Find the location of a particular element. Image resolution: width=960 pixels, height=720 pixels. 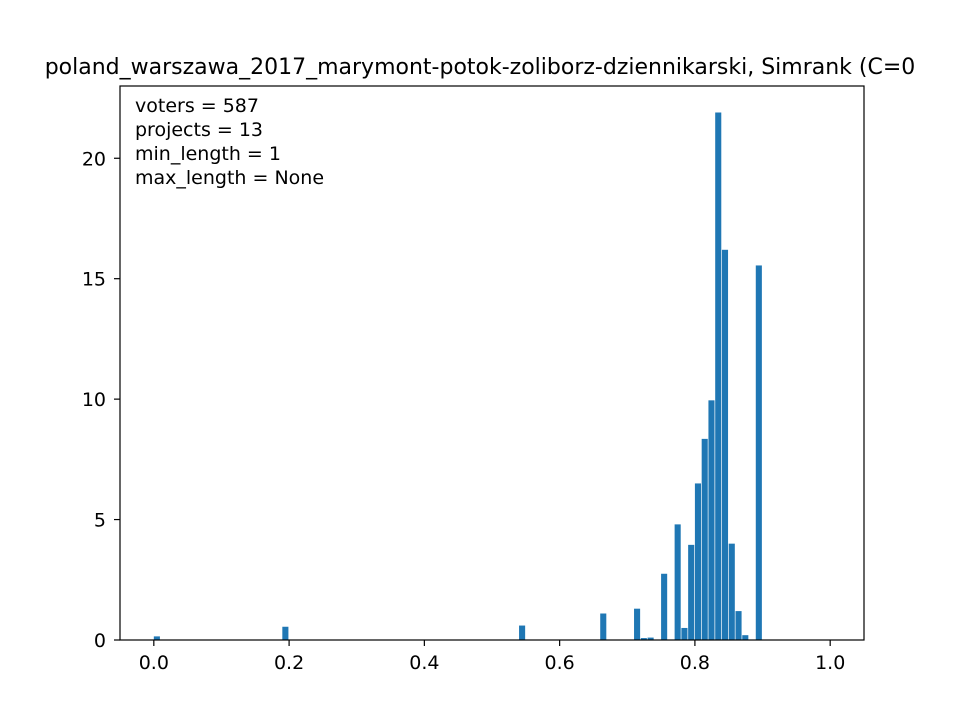

x-tick-label: 0.8 is located at coordinates (695, 663).